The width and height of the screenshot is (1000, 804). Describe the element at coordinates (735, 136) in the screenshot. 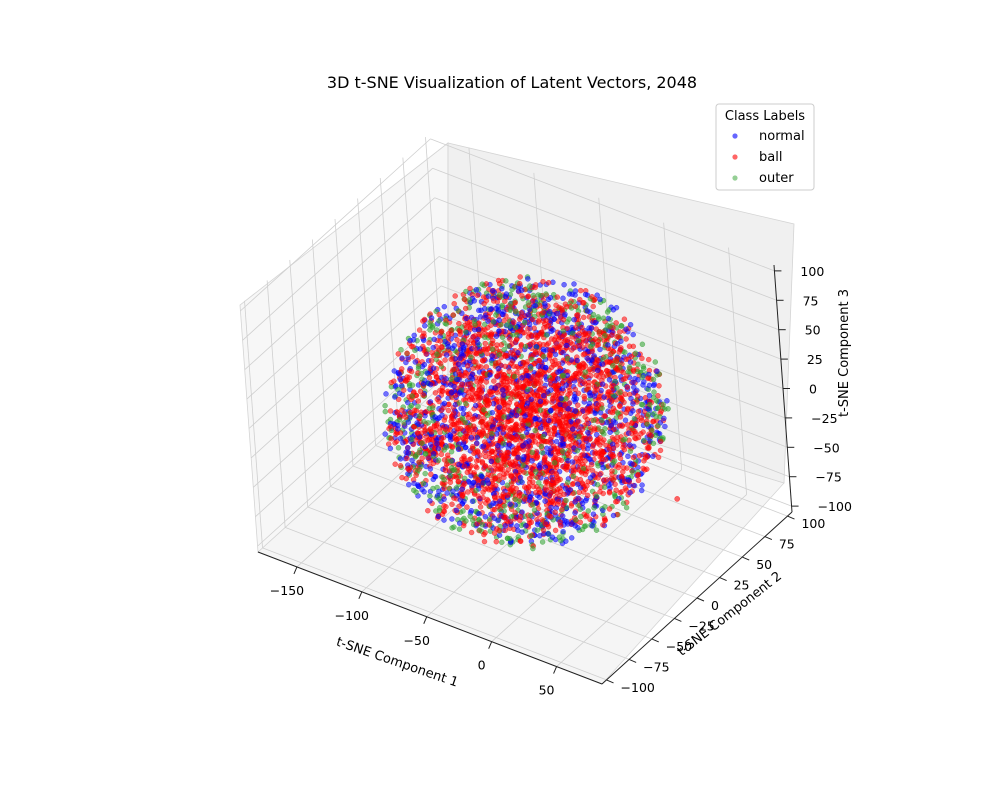

I see `legend-marker-normal` at that location.